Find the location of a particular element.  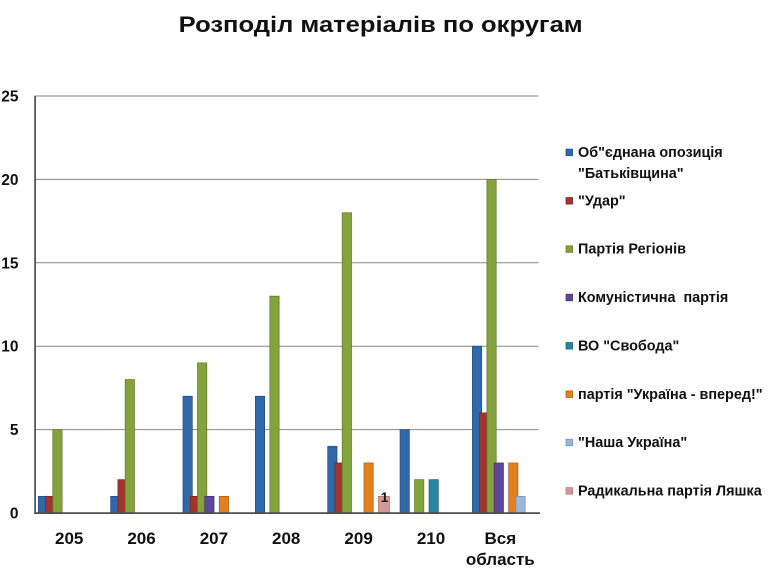

svg-text: 208 is located at coordinates (286, 538).